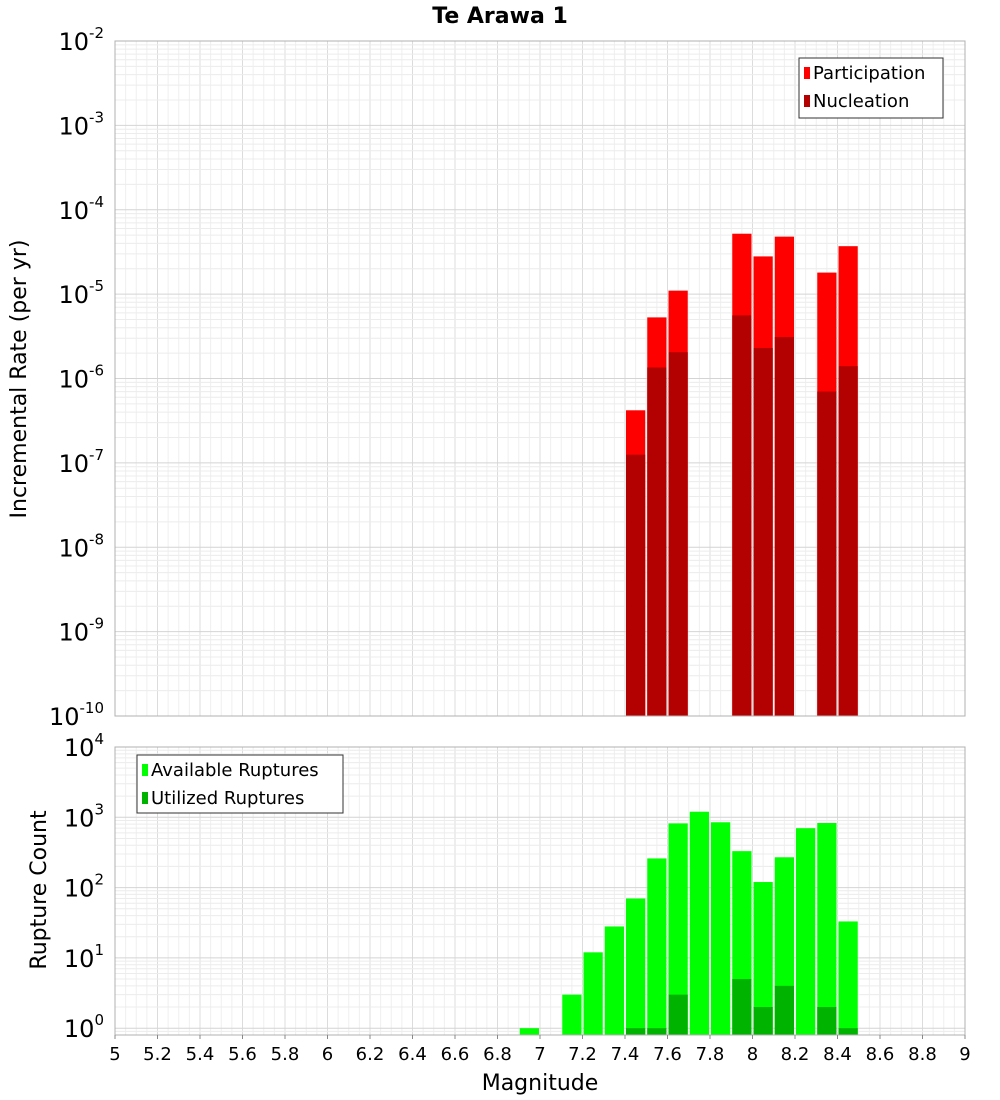 This screenshot has height=1100, width=1000. Describe the element at coordinates (96, 624) in the screenshot. I see `top-y-tick-exponent: -9` at that location.